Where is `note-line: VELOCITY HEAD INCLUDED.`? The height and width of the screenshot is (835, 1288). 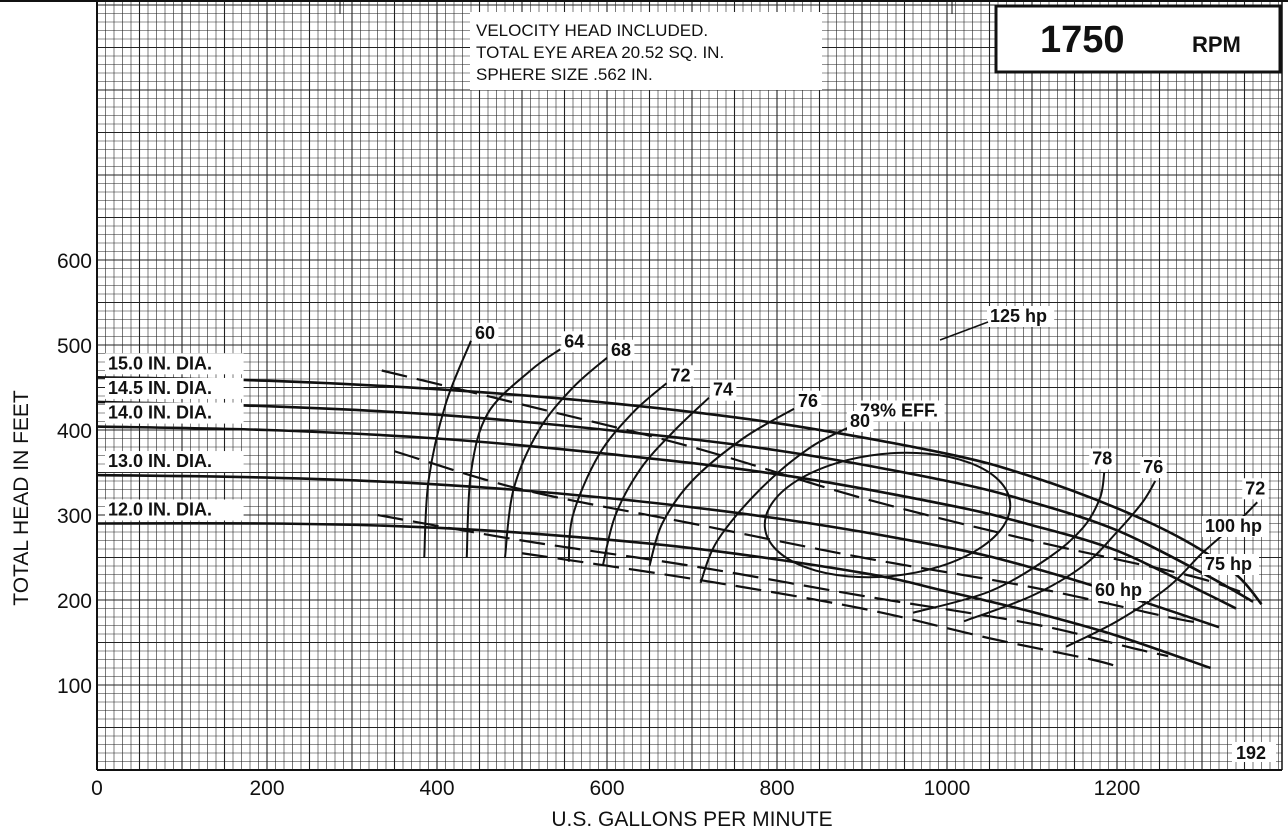 note-line: VELOCITY HEAD INCLUDED. is located at coordinates (592, 30).